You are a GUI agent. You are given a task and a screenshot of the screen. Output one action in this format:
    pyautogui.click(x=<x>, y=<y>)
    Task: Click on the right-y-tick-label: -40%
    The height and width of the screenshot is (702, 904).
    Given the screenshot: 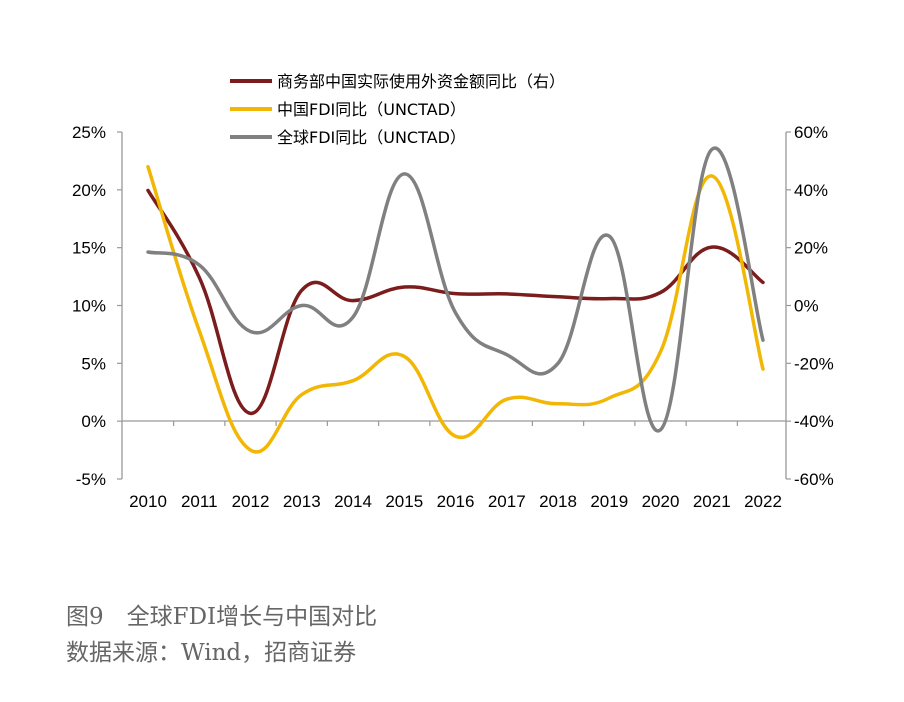 What is the action you would take?
    pyautogui.click(x=814, y=421)
    